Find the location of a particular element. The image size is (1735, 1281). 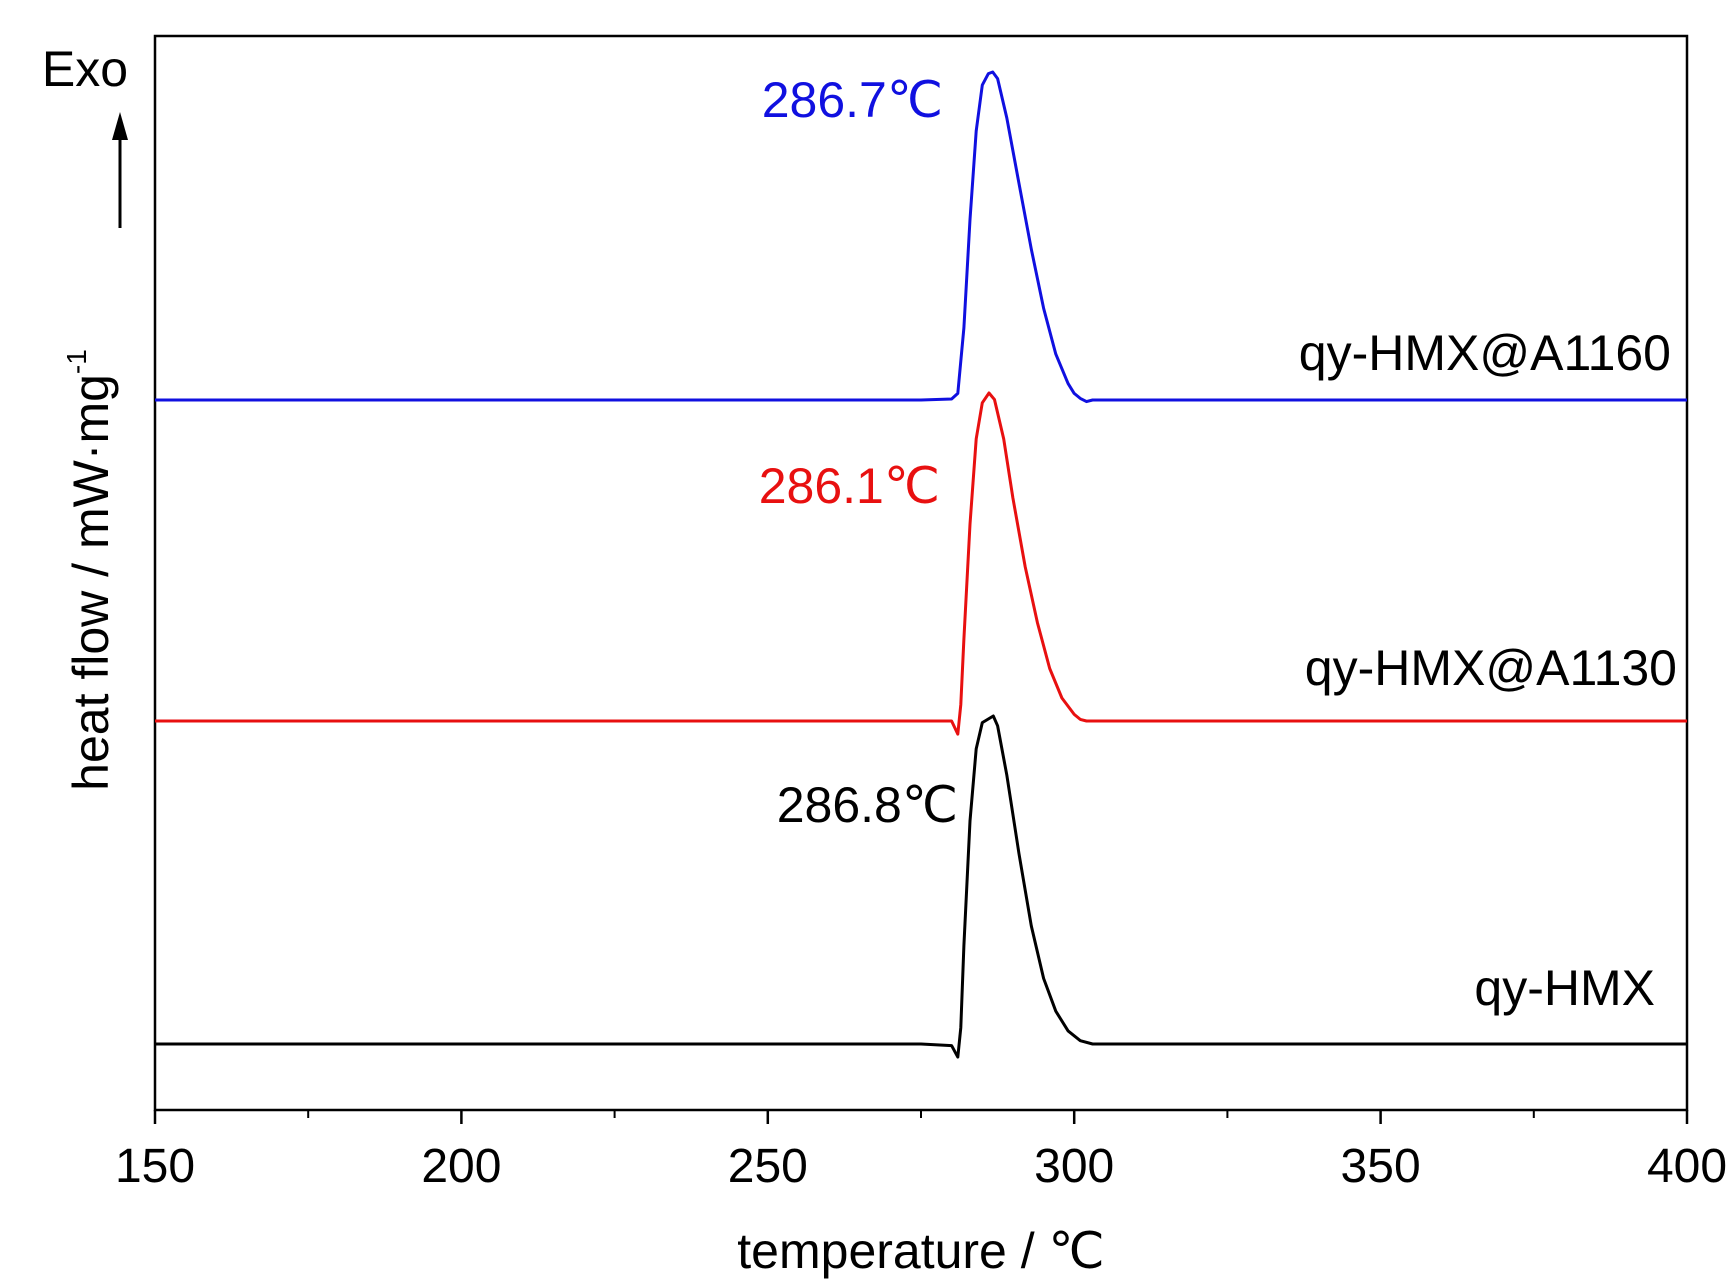

y-axis-title-superscript: -1 is located at coordinates (76, 361).